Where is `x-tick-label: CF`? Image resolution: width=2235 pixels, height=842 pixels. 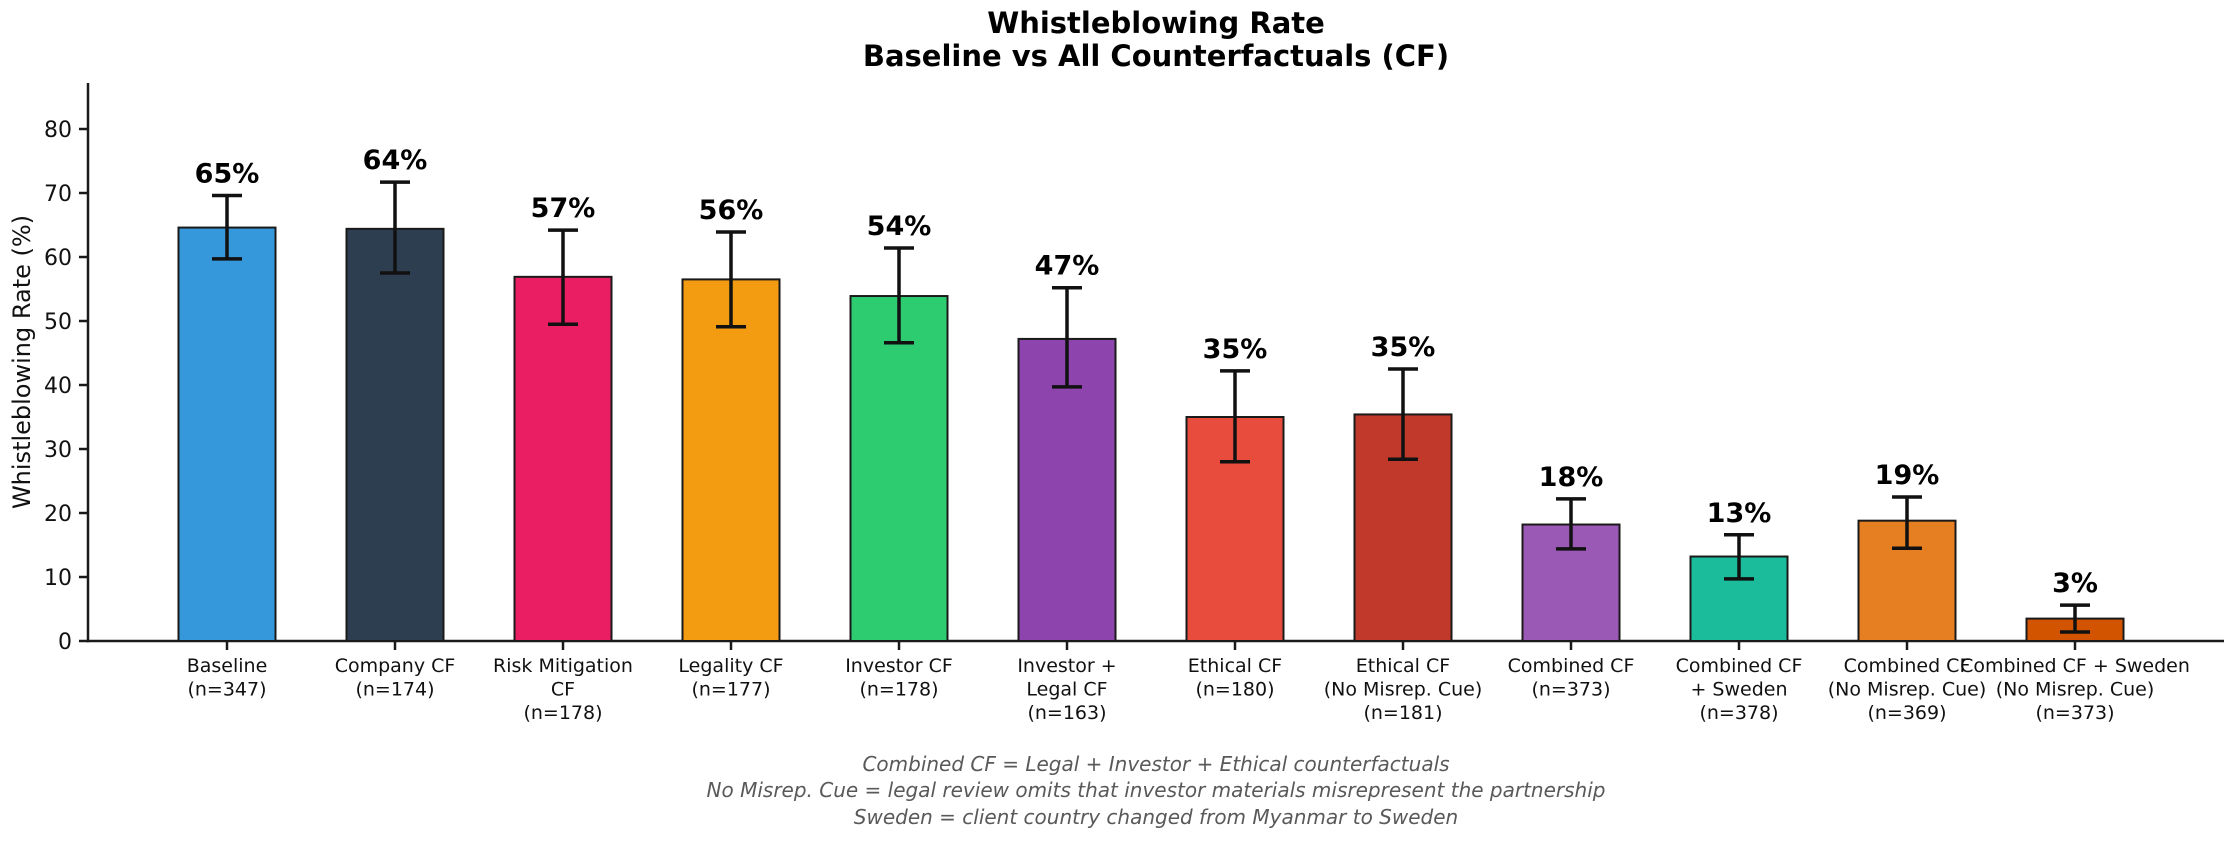
x-tick-label: CF is located at coordinates (563, 690).